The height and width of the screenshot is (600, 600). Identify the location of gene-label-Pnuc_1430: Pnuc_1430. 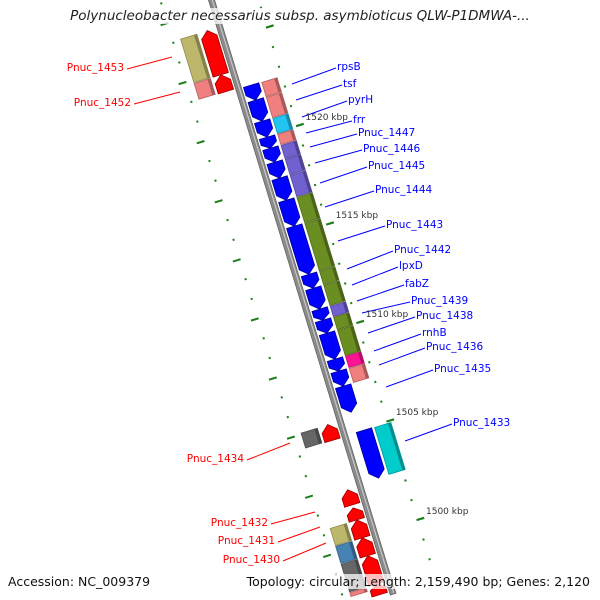
(251, 560).